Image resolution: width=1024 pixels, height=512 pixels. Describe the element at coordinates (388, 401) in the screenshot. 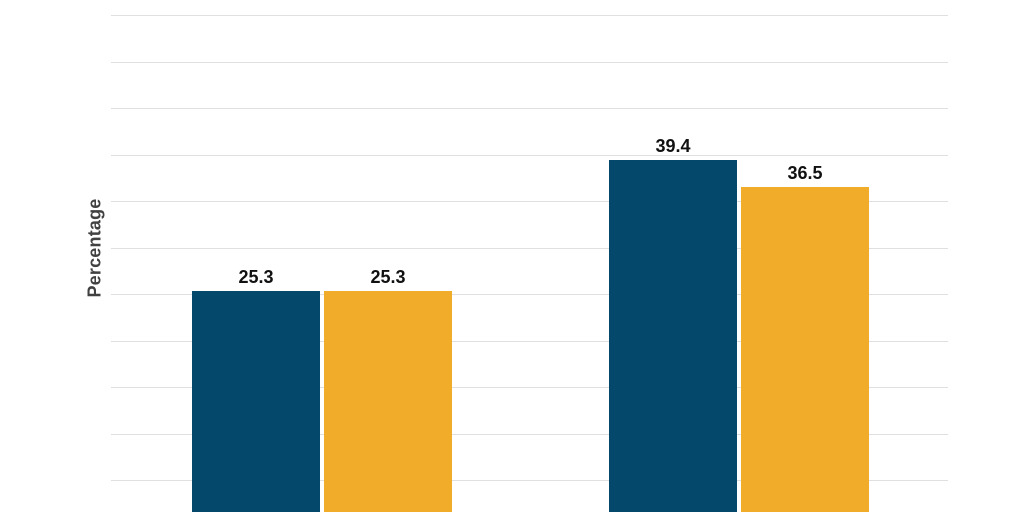

I see `bar-series2-group1` at that location.